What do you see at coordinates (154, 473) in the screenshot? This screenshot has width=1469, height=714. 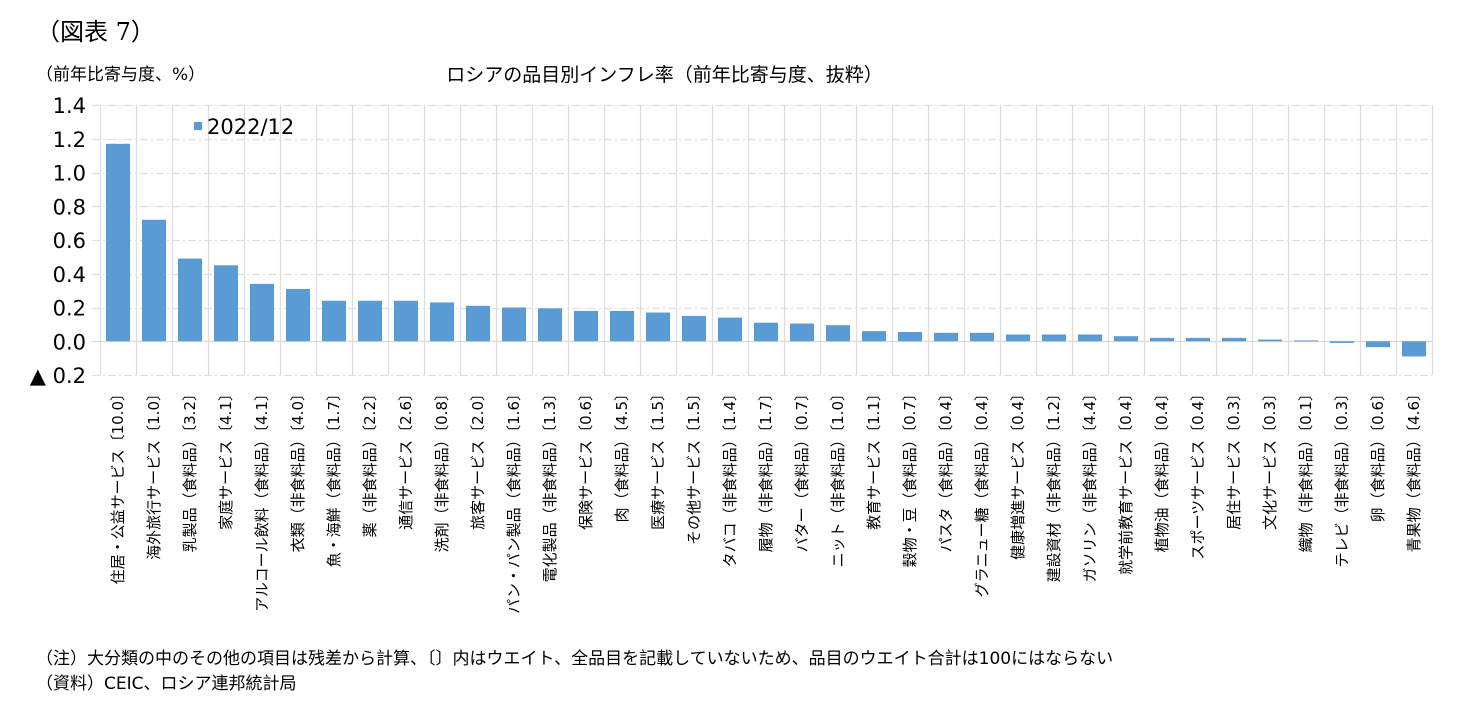 I see `x-tick-label: 海外旅行サービス〔1.0〕` at bounding box center [154, 473].